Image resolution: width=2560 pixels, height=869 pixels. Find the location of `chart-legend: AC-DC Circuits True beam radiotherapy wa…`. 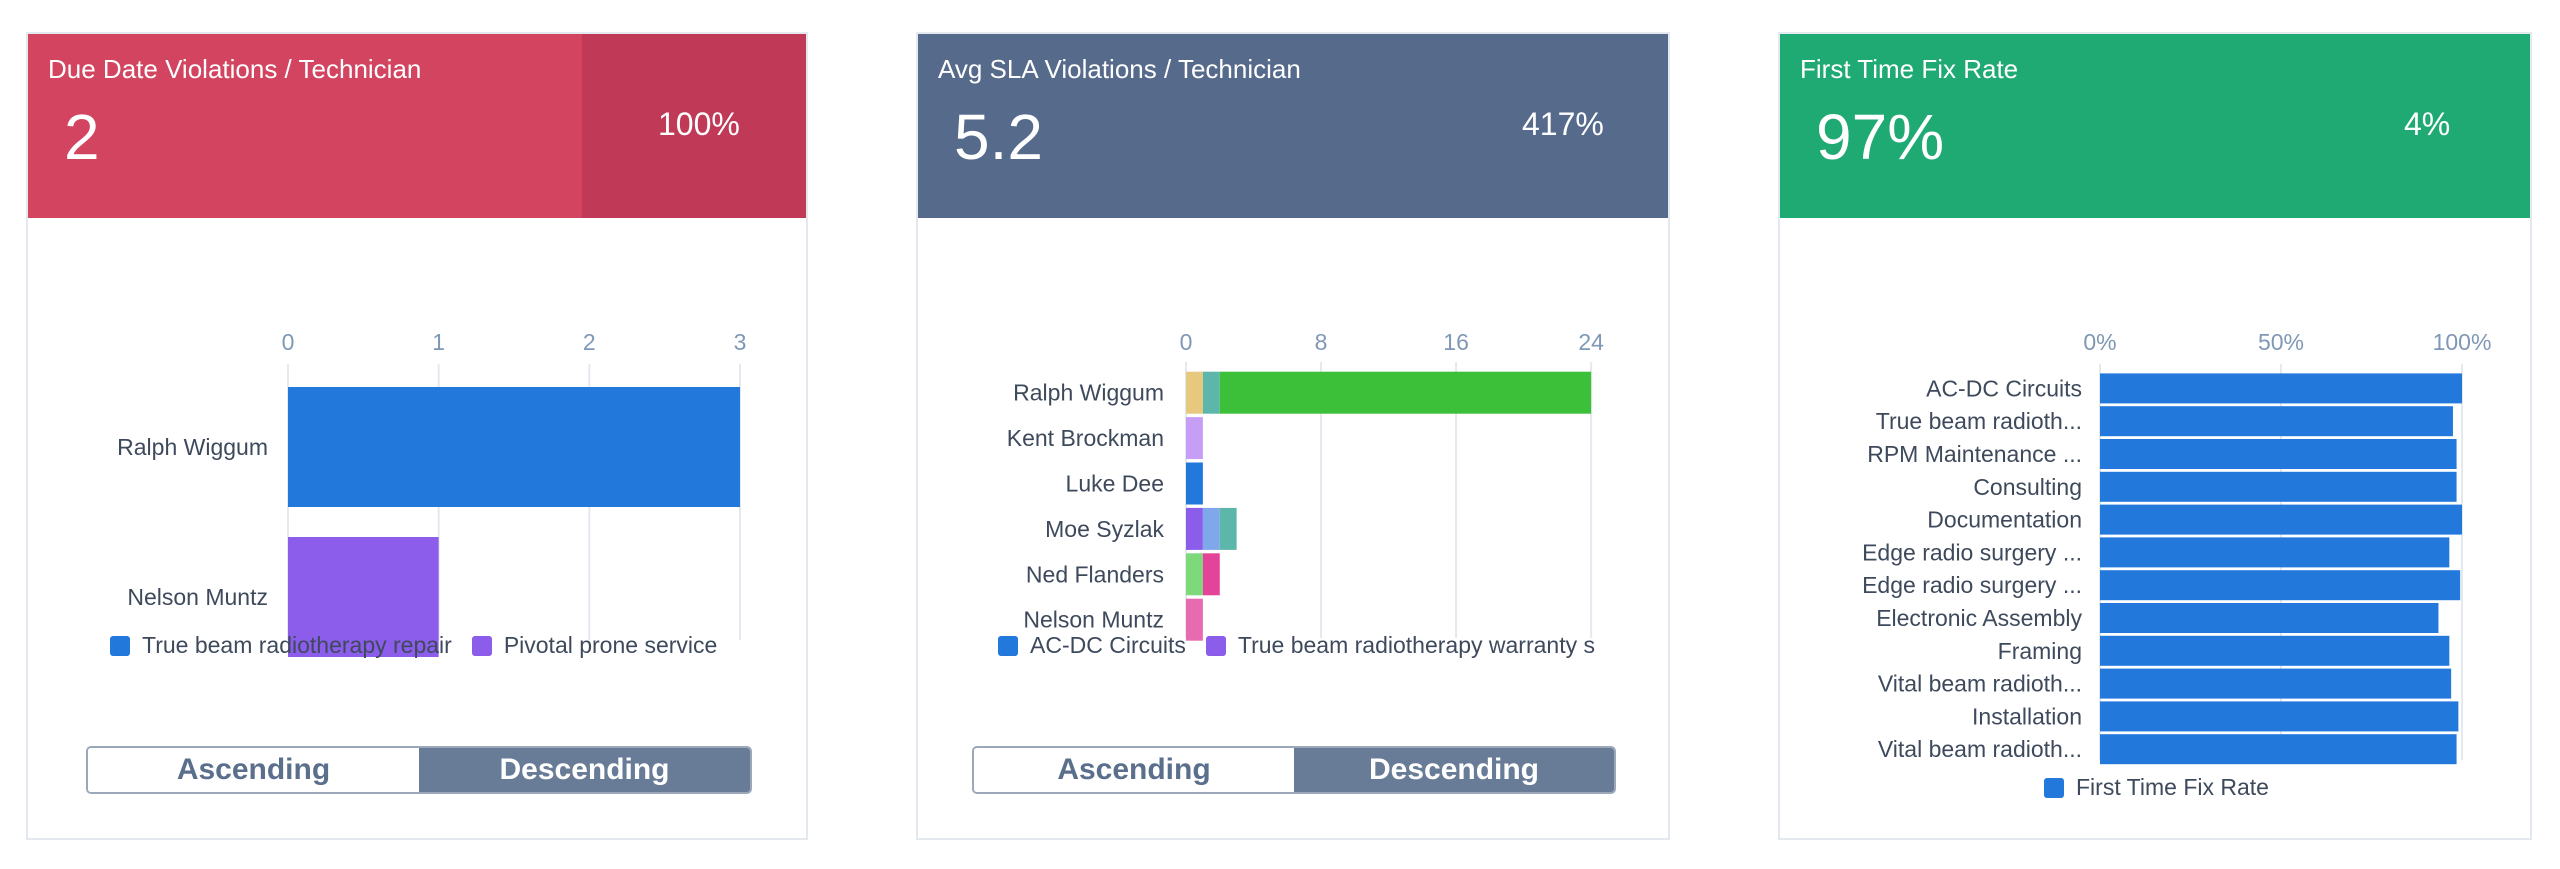

chart-legend: AC-DC Circuits True beam radiotherapy wa… is located at coordinates (1308, 645).